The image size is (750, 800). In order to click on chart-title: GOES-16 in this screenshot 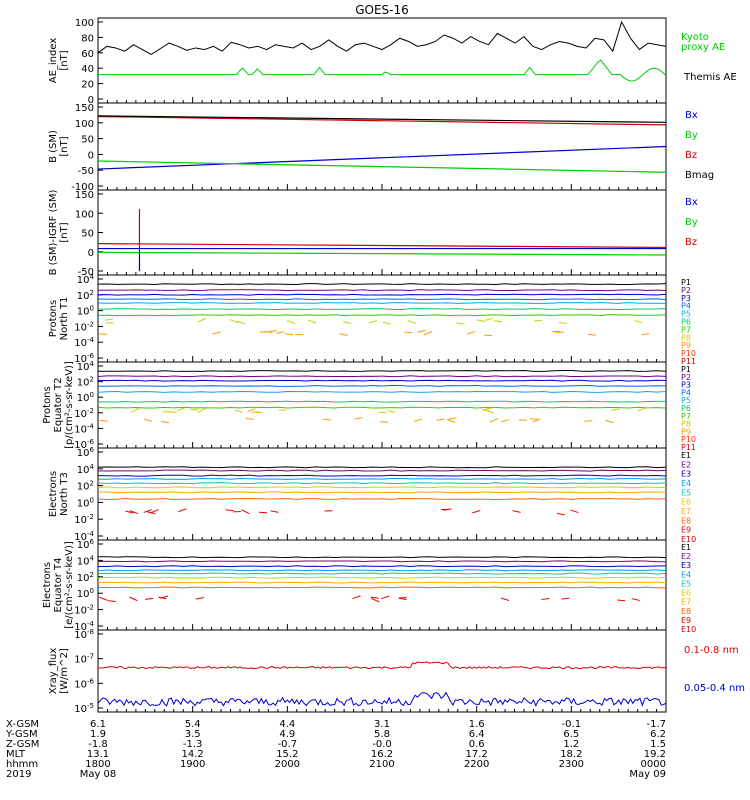, I will do `click(382, 10)`.